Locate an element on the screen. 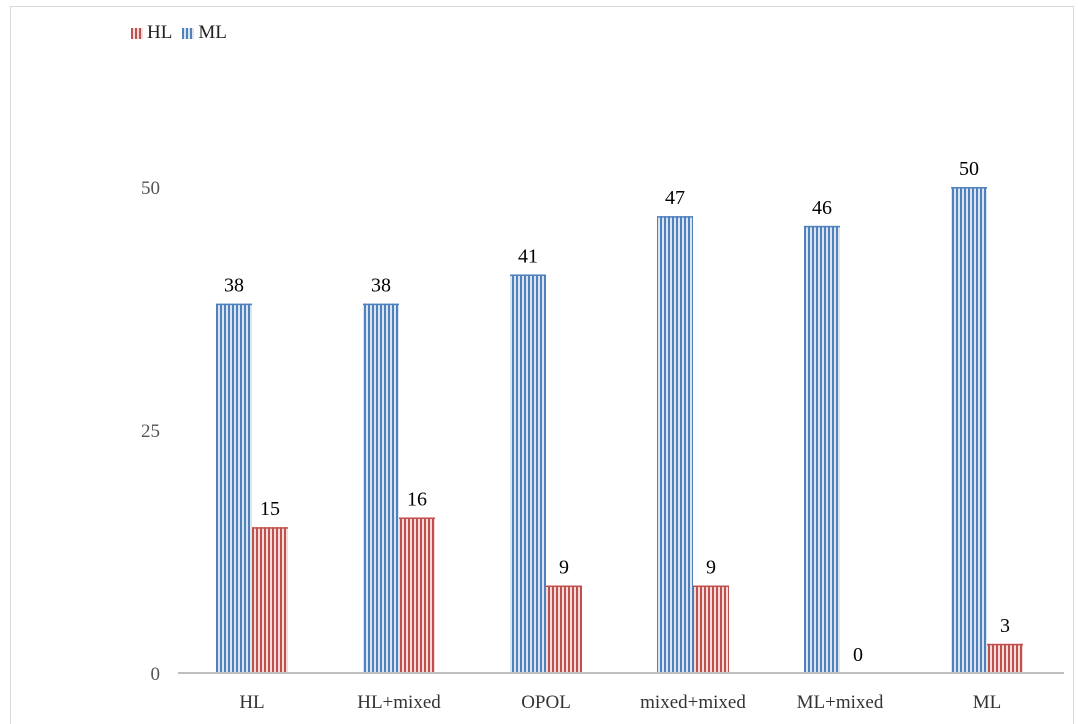 The width and height of the screenshot is (1078, 724). data-label-hl: 15 is located at coordinates (270, 509).